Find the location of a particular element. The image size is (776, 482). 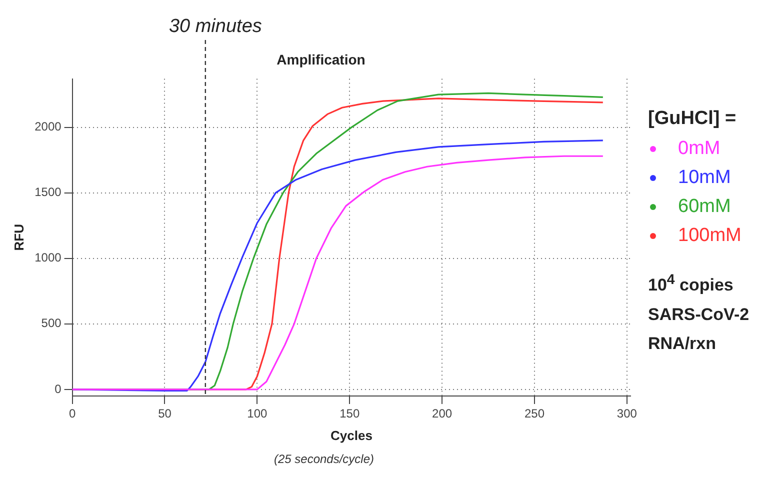

x-tick-label: 250 is located at coordinates (534, 413).